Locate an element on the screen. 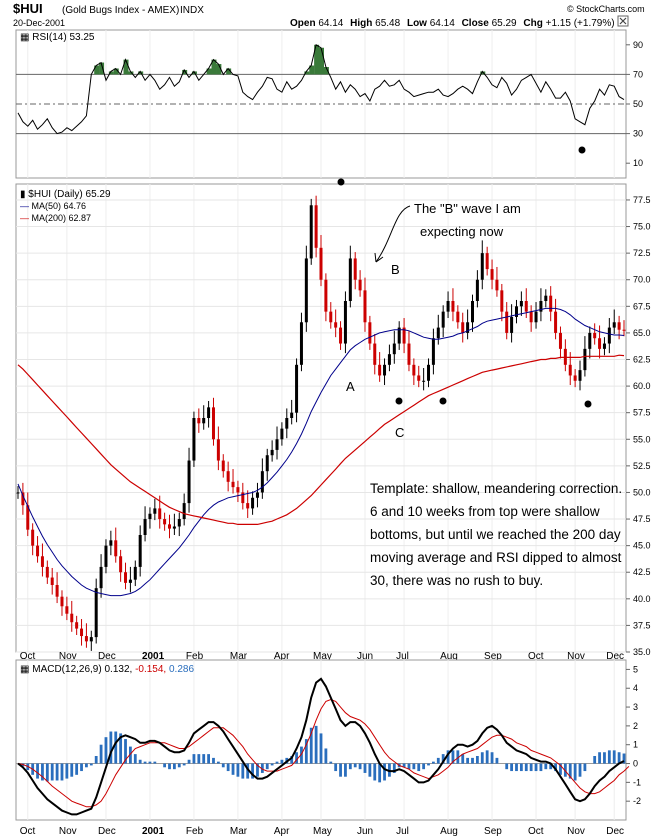 This screenshot has height=838, width=670. close-icon is located at coordinates (623, 21).